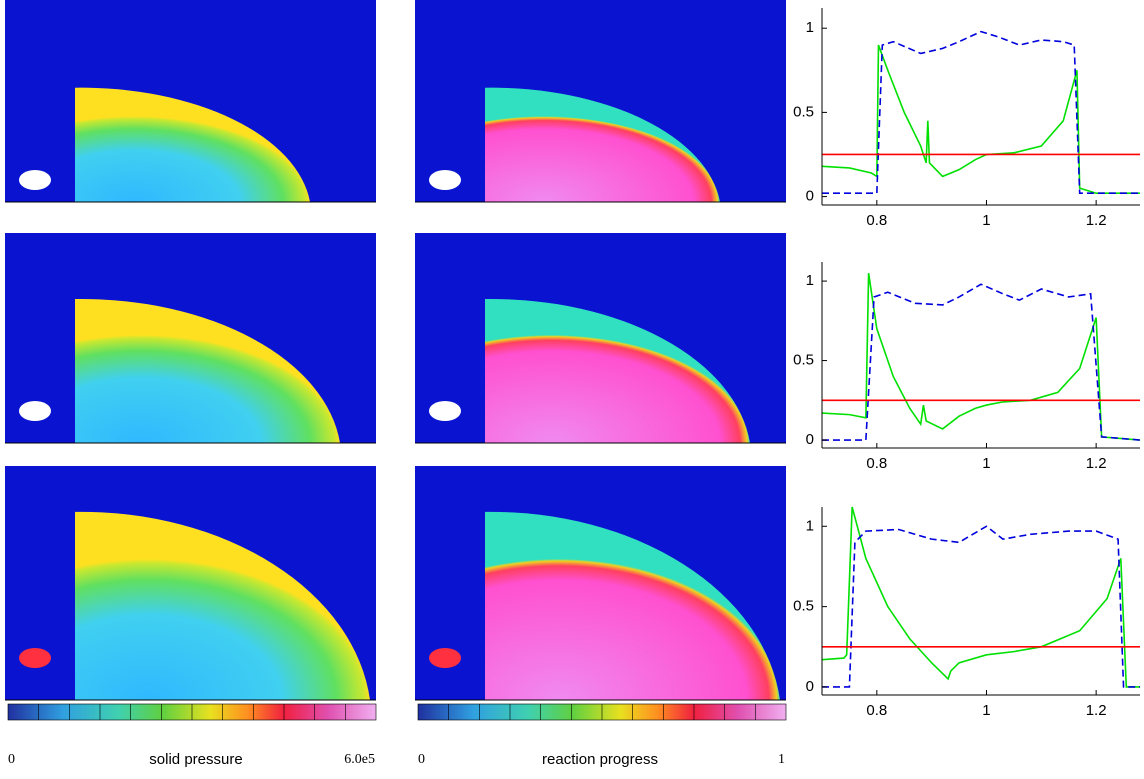  What do you see at coordinates (195, 759) in the screenshot?
I see `colorbar-label: solid pressure` at bounding box center [195, 759].